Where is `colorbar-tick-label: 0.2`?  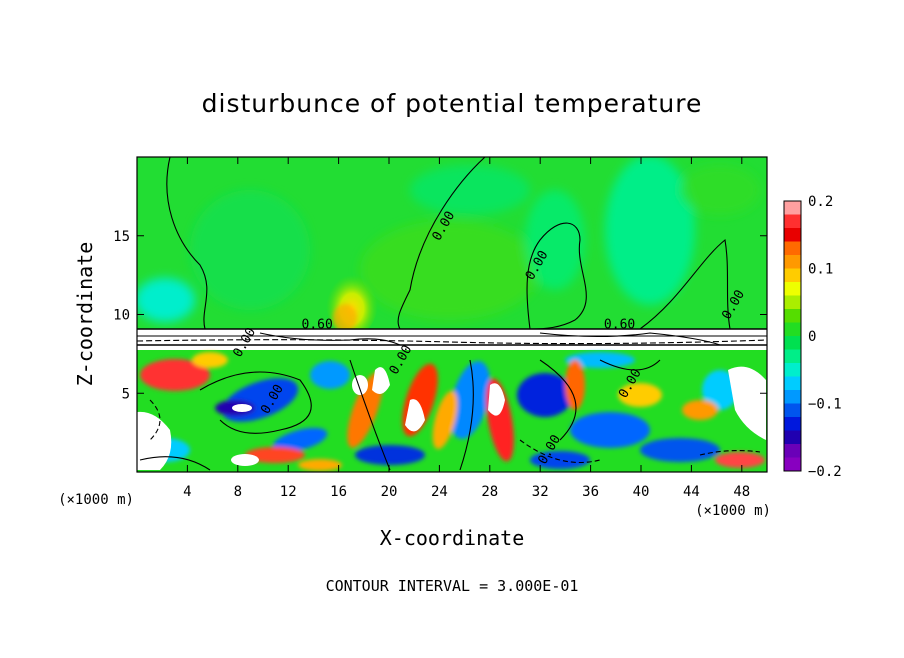 colorbar-tick-label: 0.2 is located at coordinates (820, 202).